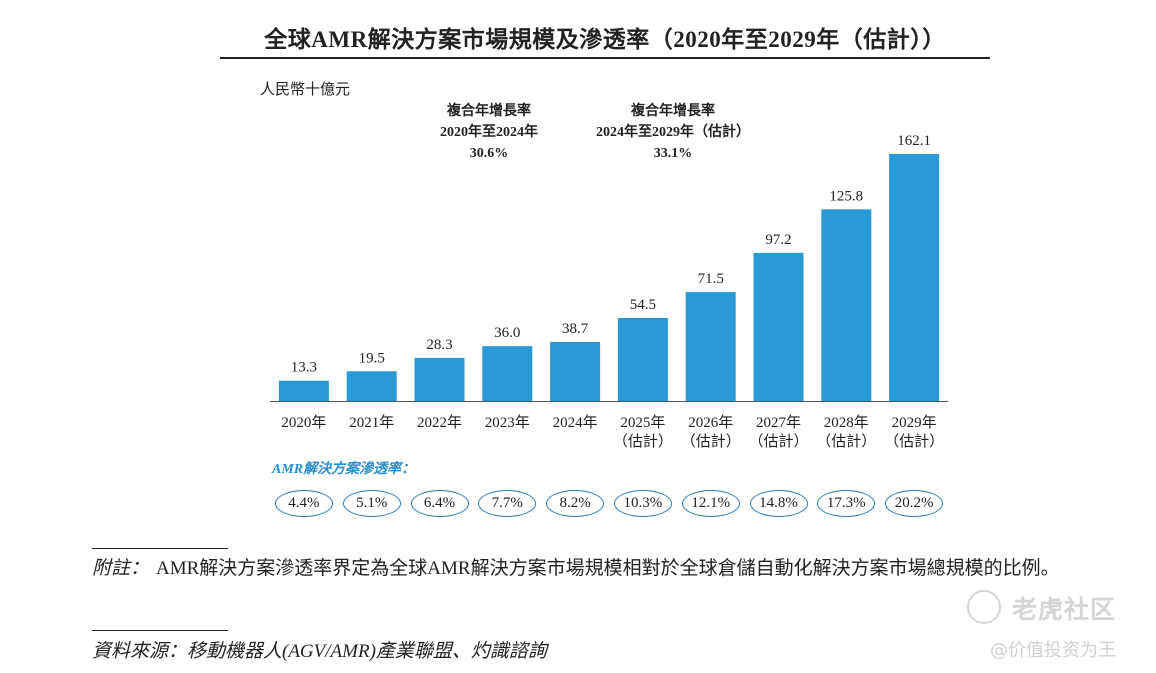 The image size is (1156, 673). Describe the element at coordinates (575, 329) in the screenshot. I see `data-label: 38.7` at that location.